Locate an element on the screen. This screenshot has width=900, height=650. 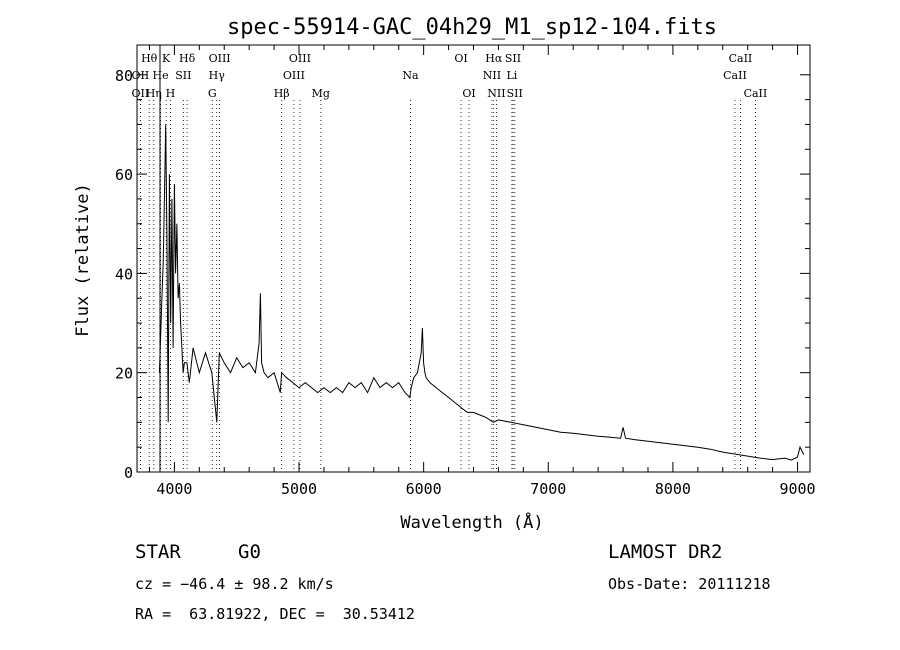
line-marker-label: He is located at coordinates (161, 75).